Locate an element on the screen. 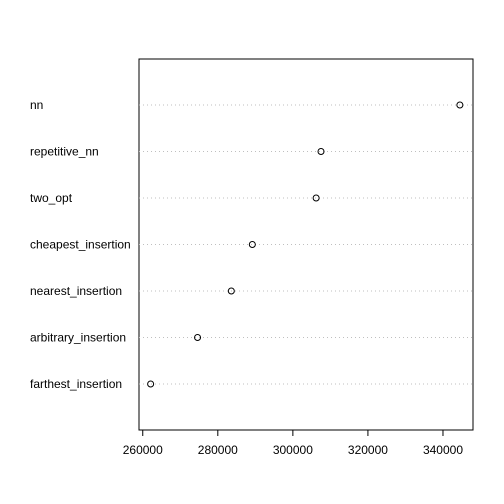  category-label: cheapest_insertion is located at coordinates (80, 245).